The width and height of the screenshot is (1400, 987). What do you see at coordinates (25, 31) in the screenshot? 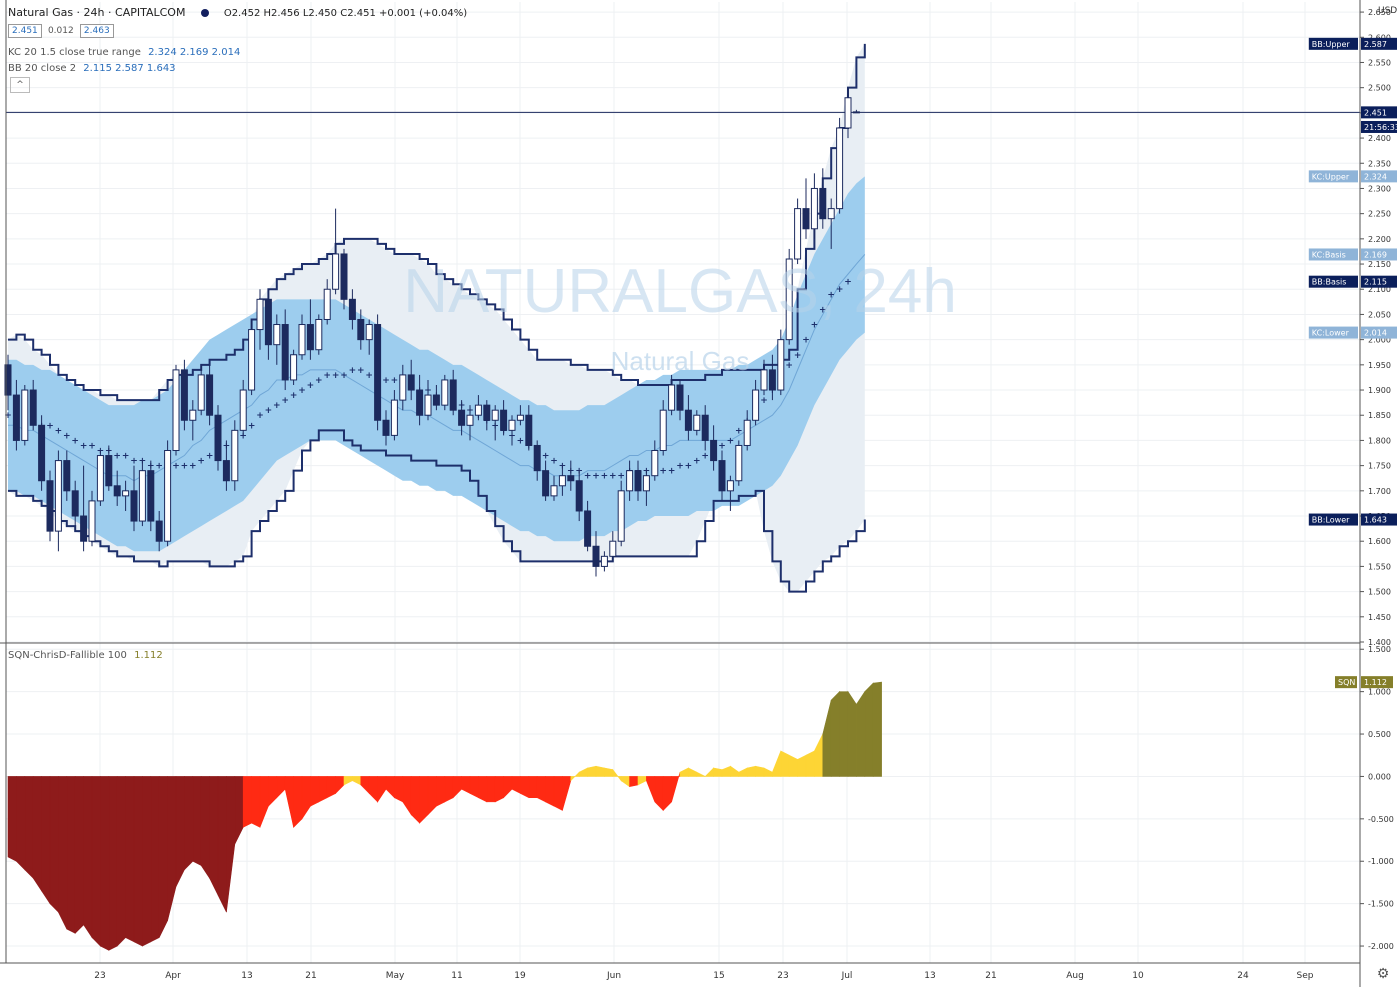
I see `bid-box: 2.451` at bounding box center [25, 31].